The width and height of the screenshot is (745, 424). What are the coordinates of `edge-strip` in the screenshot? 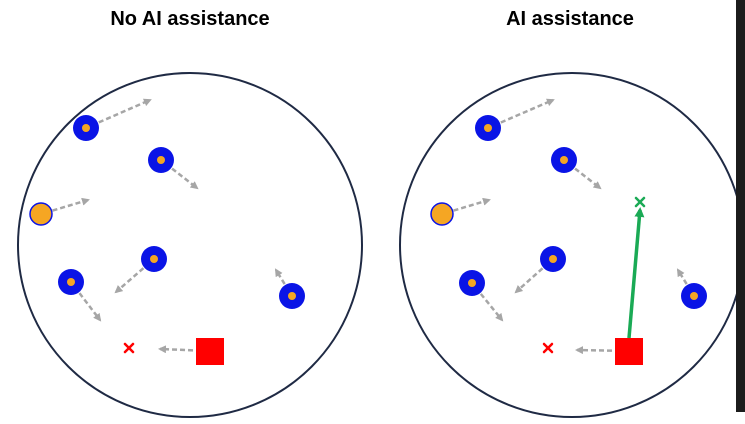 It's located at (740, 206).